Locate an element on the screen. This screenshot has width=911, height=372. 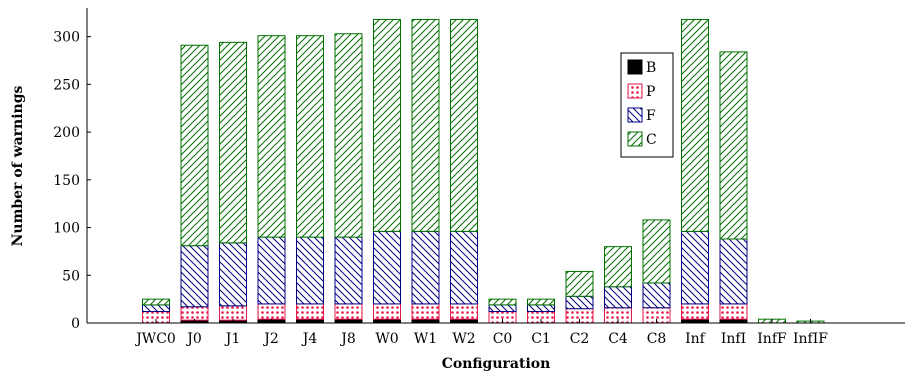
bar-J4-P is located at coordinates (310, 311).